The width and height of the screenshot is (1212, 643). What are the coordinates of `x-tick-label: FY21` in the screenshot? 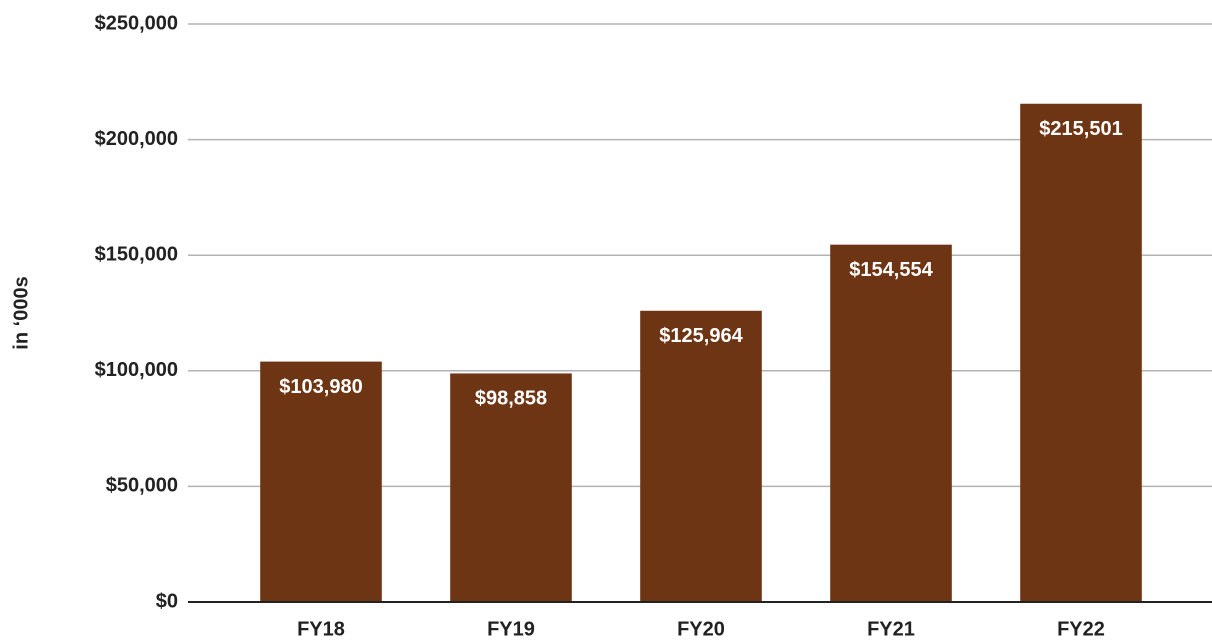 It's located at (891, 629).